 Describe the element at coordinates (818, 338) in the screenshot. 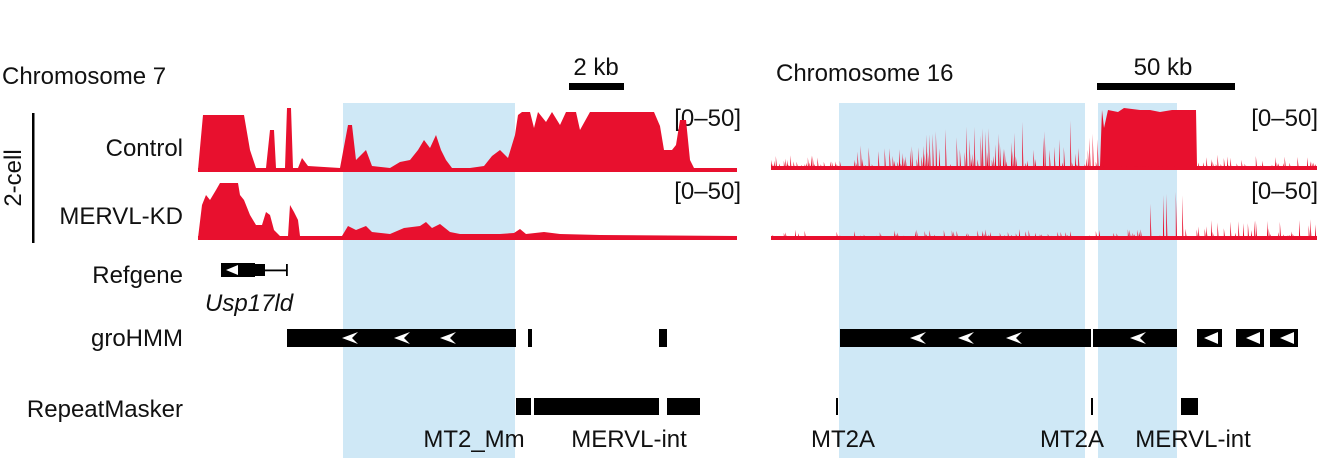

I see `grohmm-strand-chevrons` at that location.